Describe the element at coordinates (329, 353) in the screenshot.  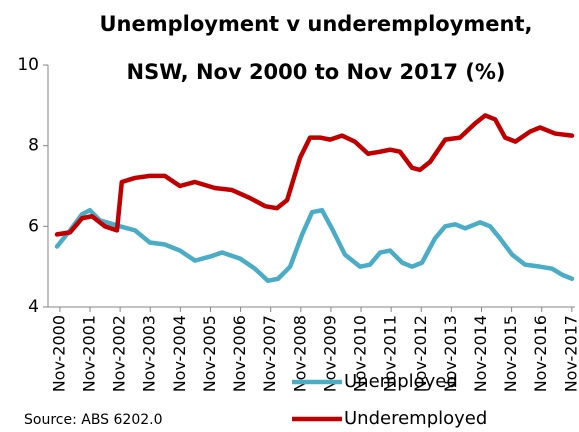
I see `x-tick-label: Nov-2009` at that location.